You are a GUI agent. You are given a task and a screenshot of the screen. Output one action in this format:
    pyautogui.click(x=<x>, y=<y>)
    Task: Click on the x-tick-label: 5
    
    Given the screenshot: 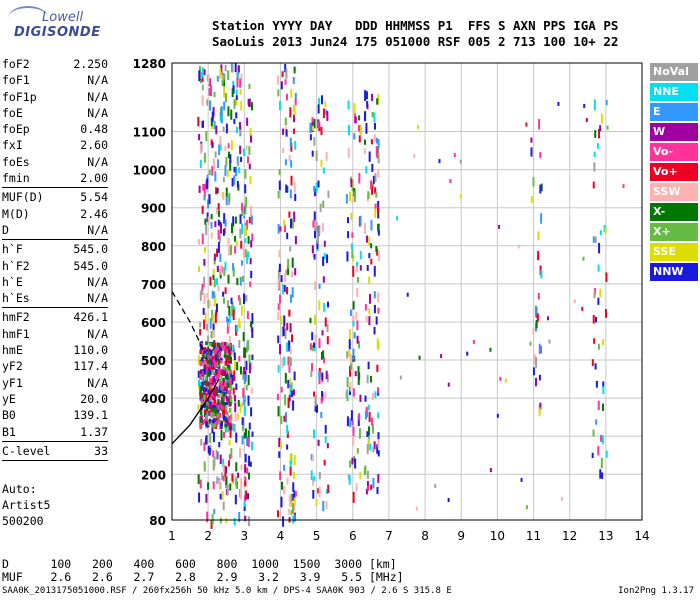 What is the action you would take?
    pyautogui.click(x=317, y=536)
    